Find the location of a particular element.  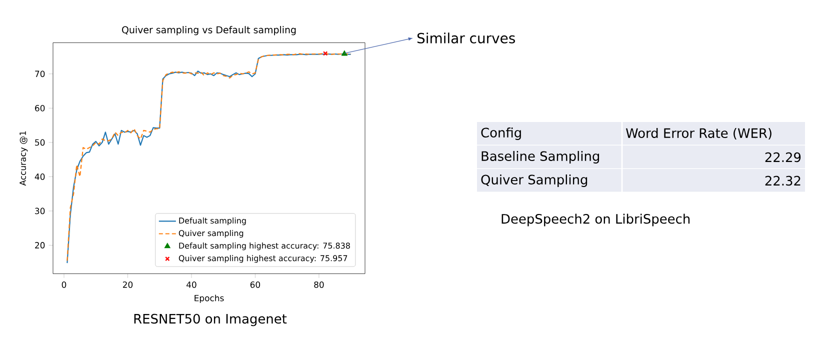

x-tick-label: 0 is located at coordinates (64, 284).